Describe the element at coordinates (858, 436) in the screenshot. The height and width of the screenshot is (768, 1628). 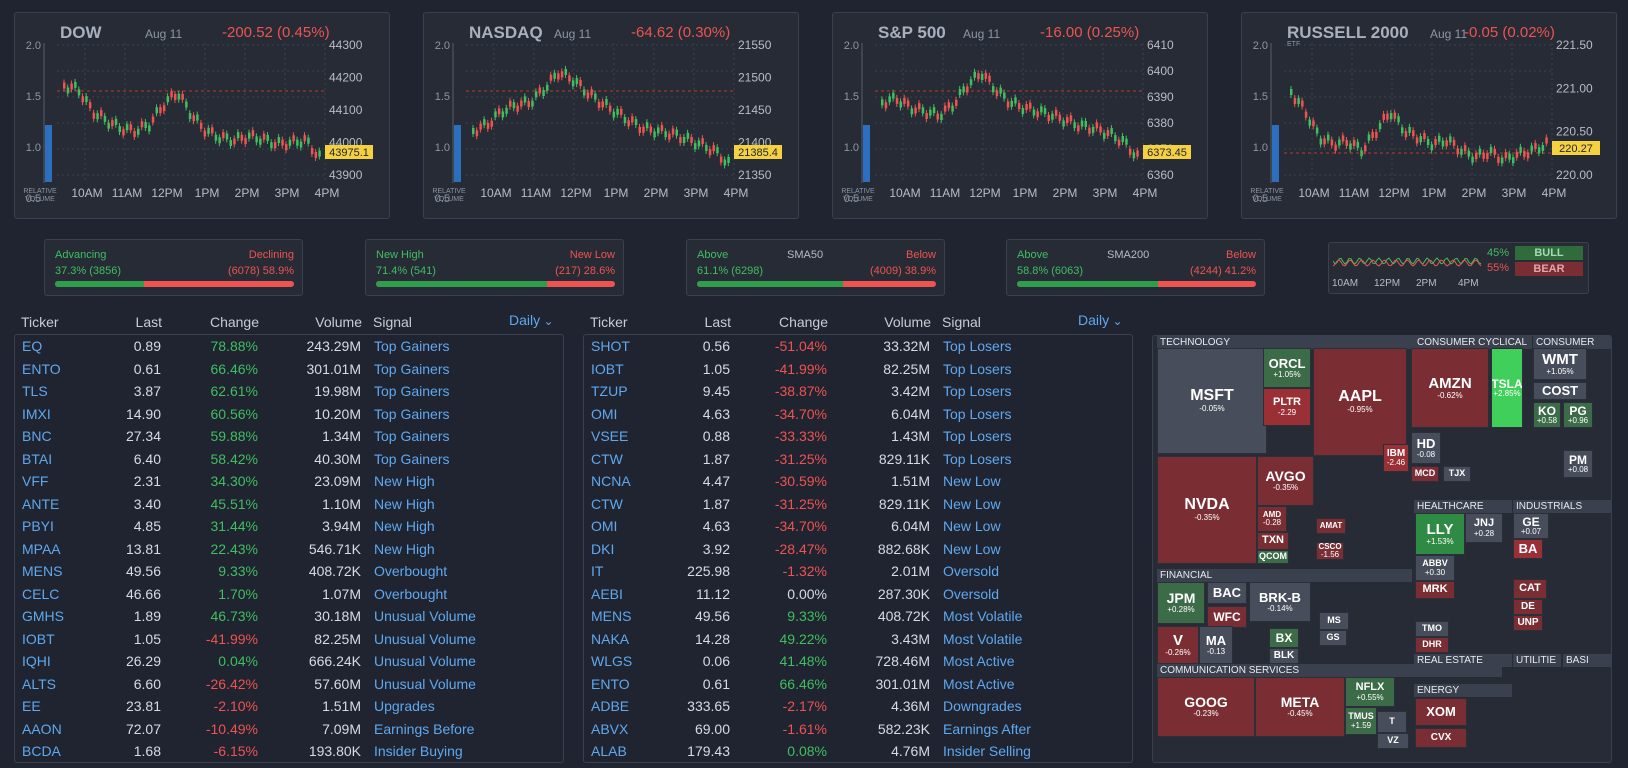
I see `table-row: VSEE 0.88 -33.33% 1.43M Top Losers` at that location.